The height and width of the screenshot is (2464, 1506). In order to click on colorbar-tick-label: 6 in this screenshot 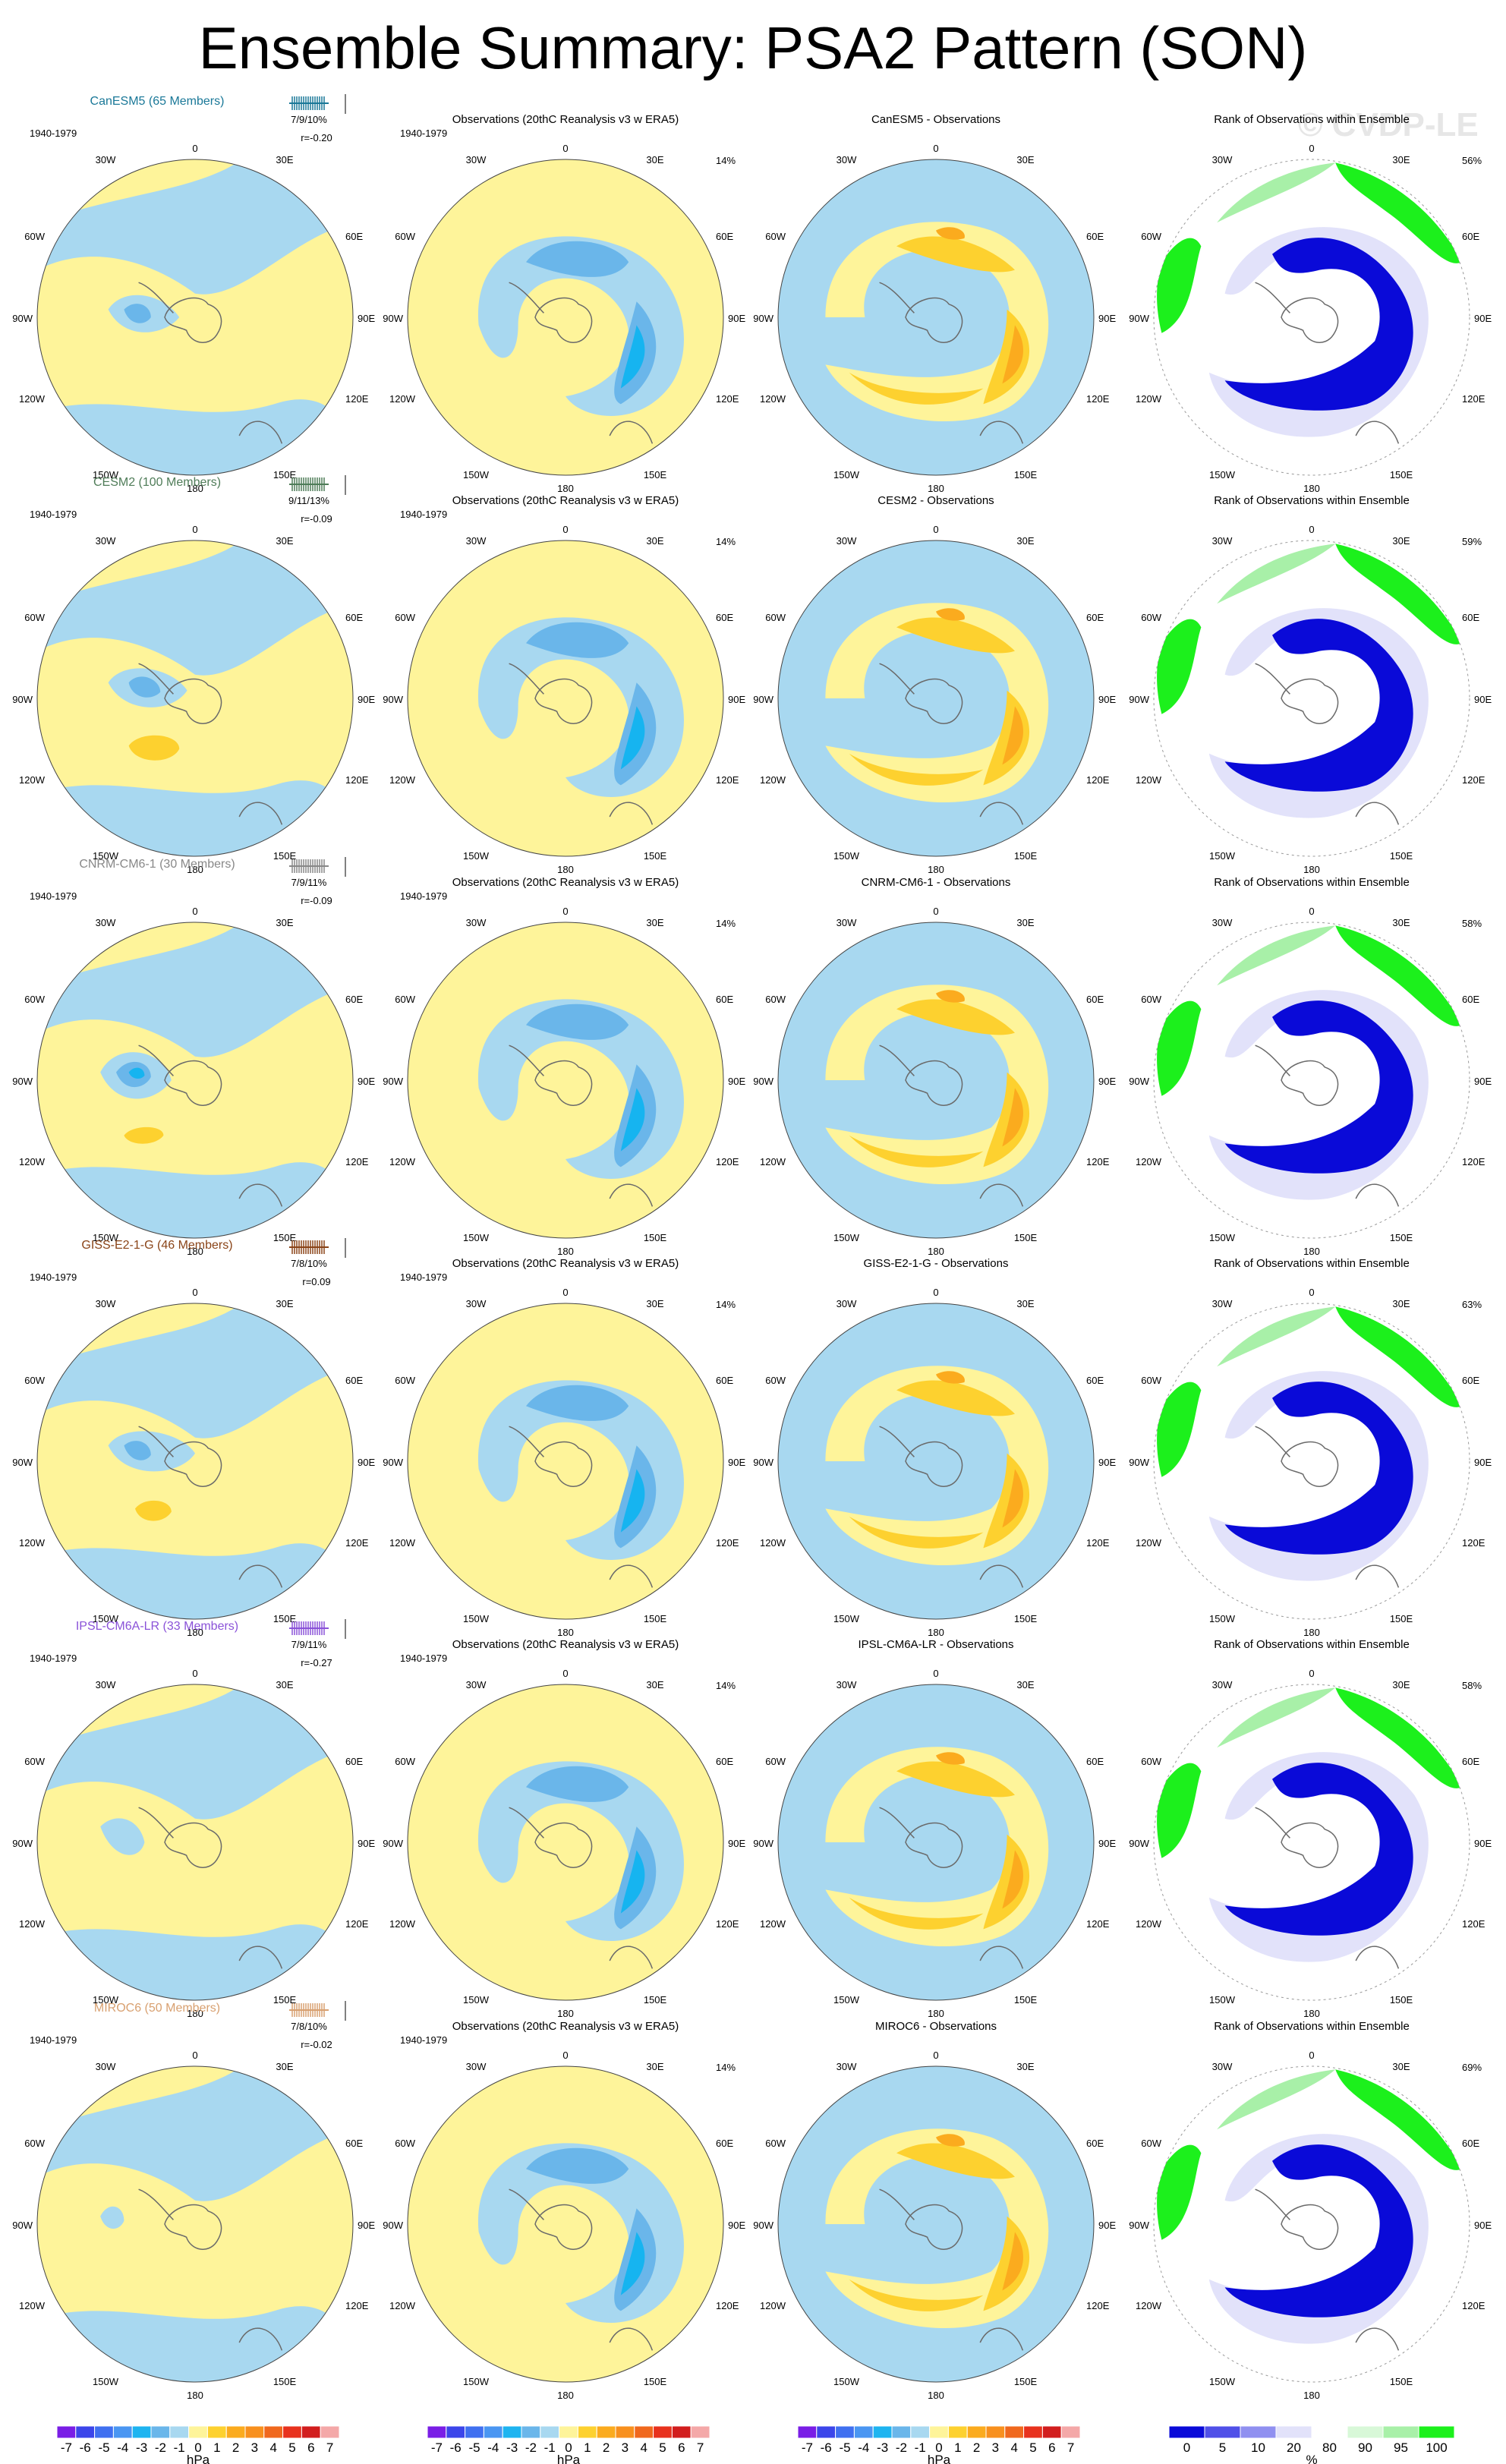, I will do `click(681, 2448)`.